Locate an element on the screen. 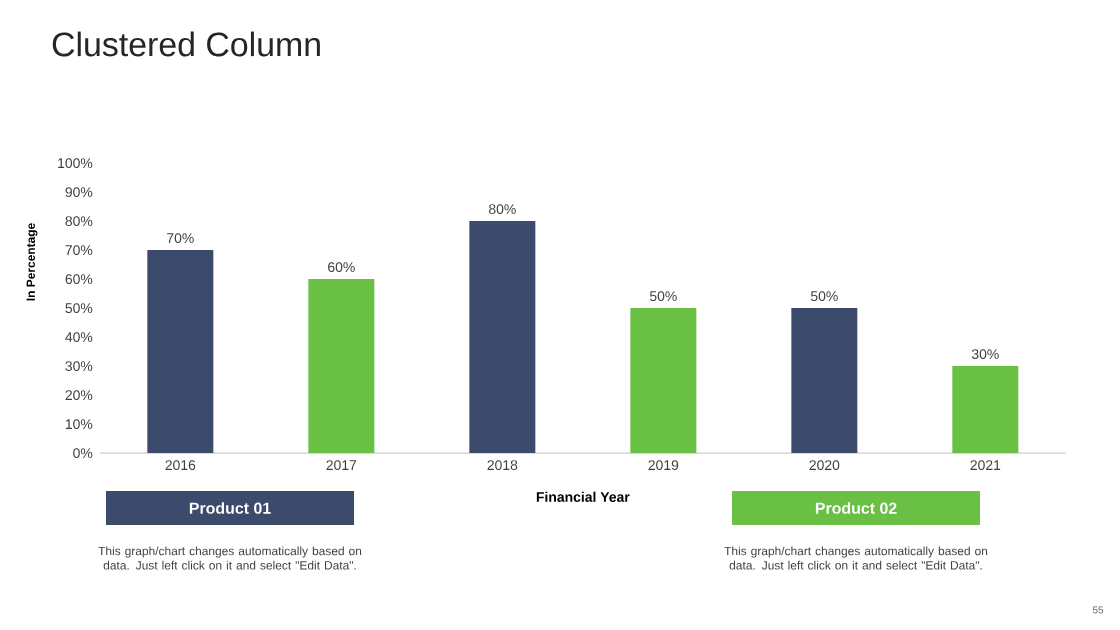 Image resolution: width=1120 pixels, height=630 pixels. chart-title: Clustered Column is located at coordinates (186, 44).